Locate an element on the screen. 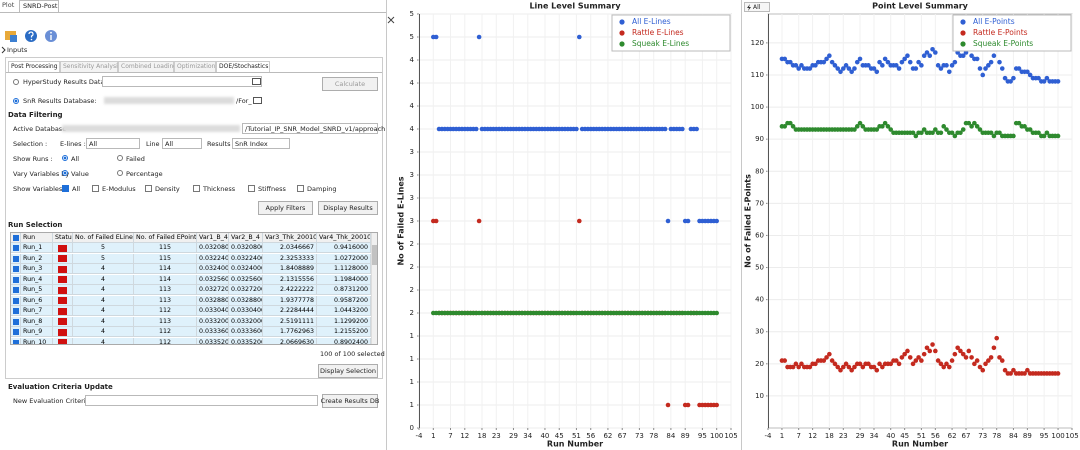  x-tick-label: 12 is located at coordinates (812, 436).